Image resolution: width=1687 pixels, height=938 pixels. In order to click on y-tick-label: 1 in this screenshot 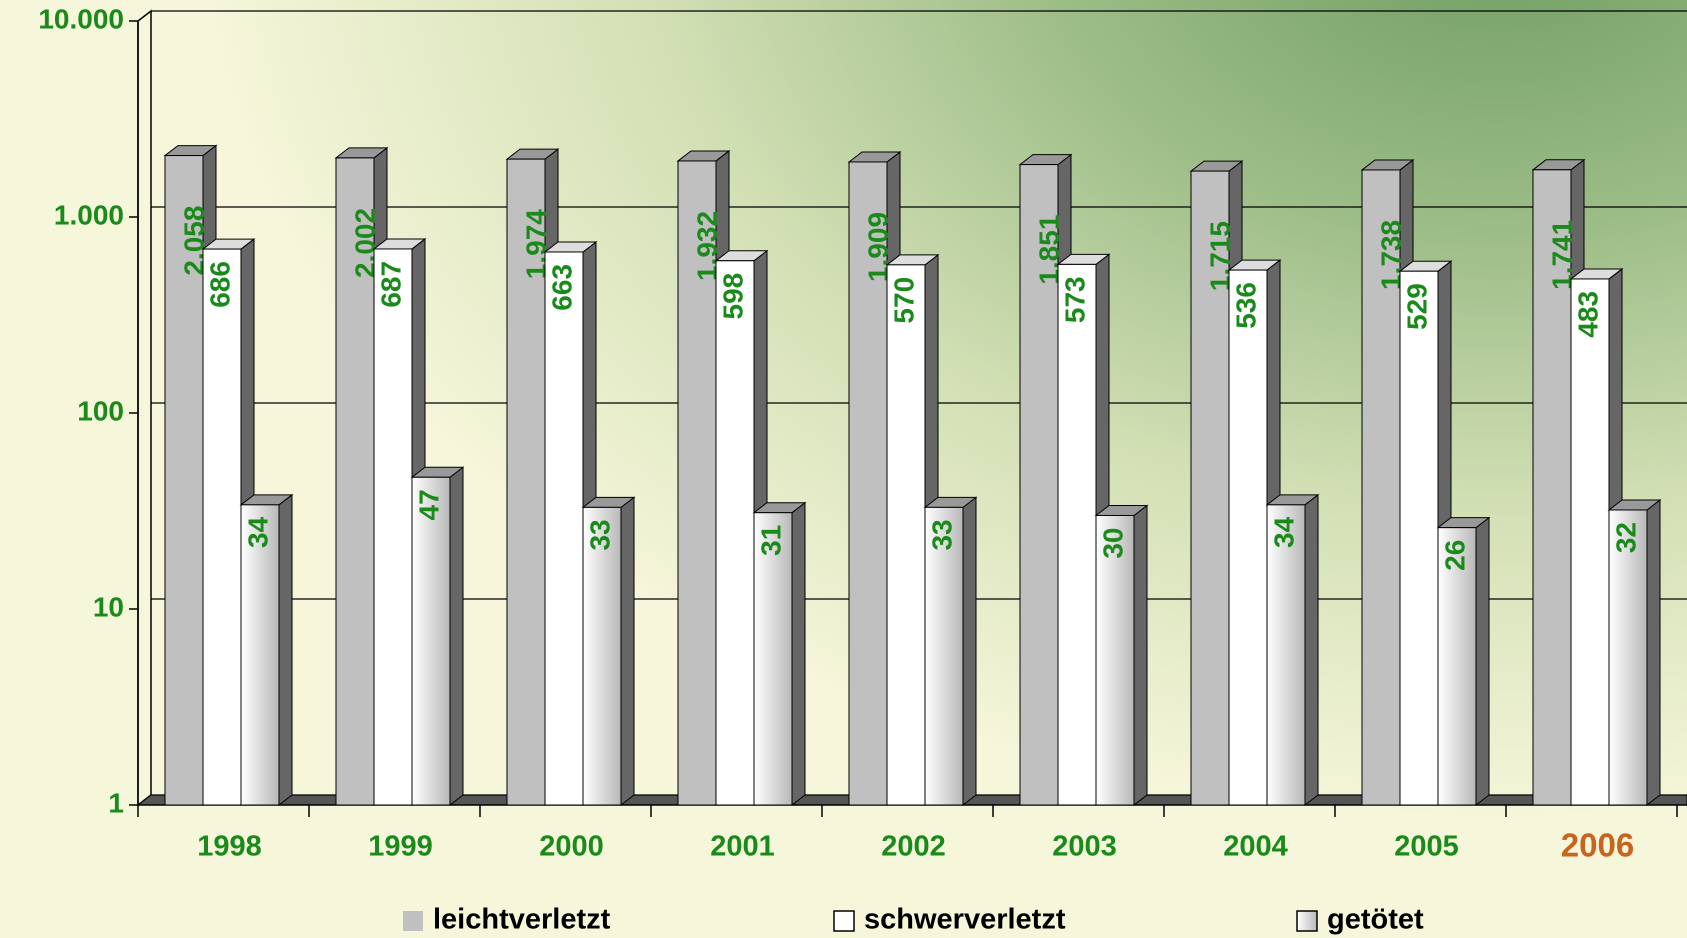, I will do `click(116, 802)`.